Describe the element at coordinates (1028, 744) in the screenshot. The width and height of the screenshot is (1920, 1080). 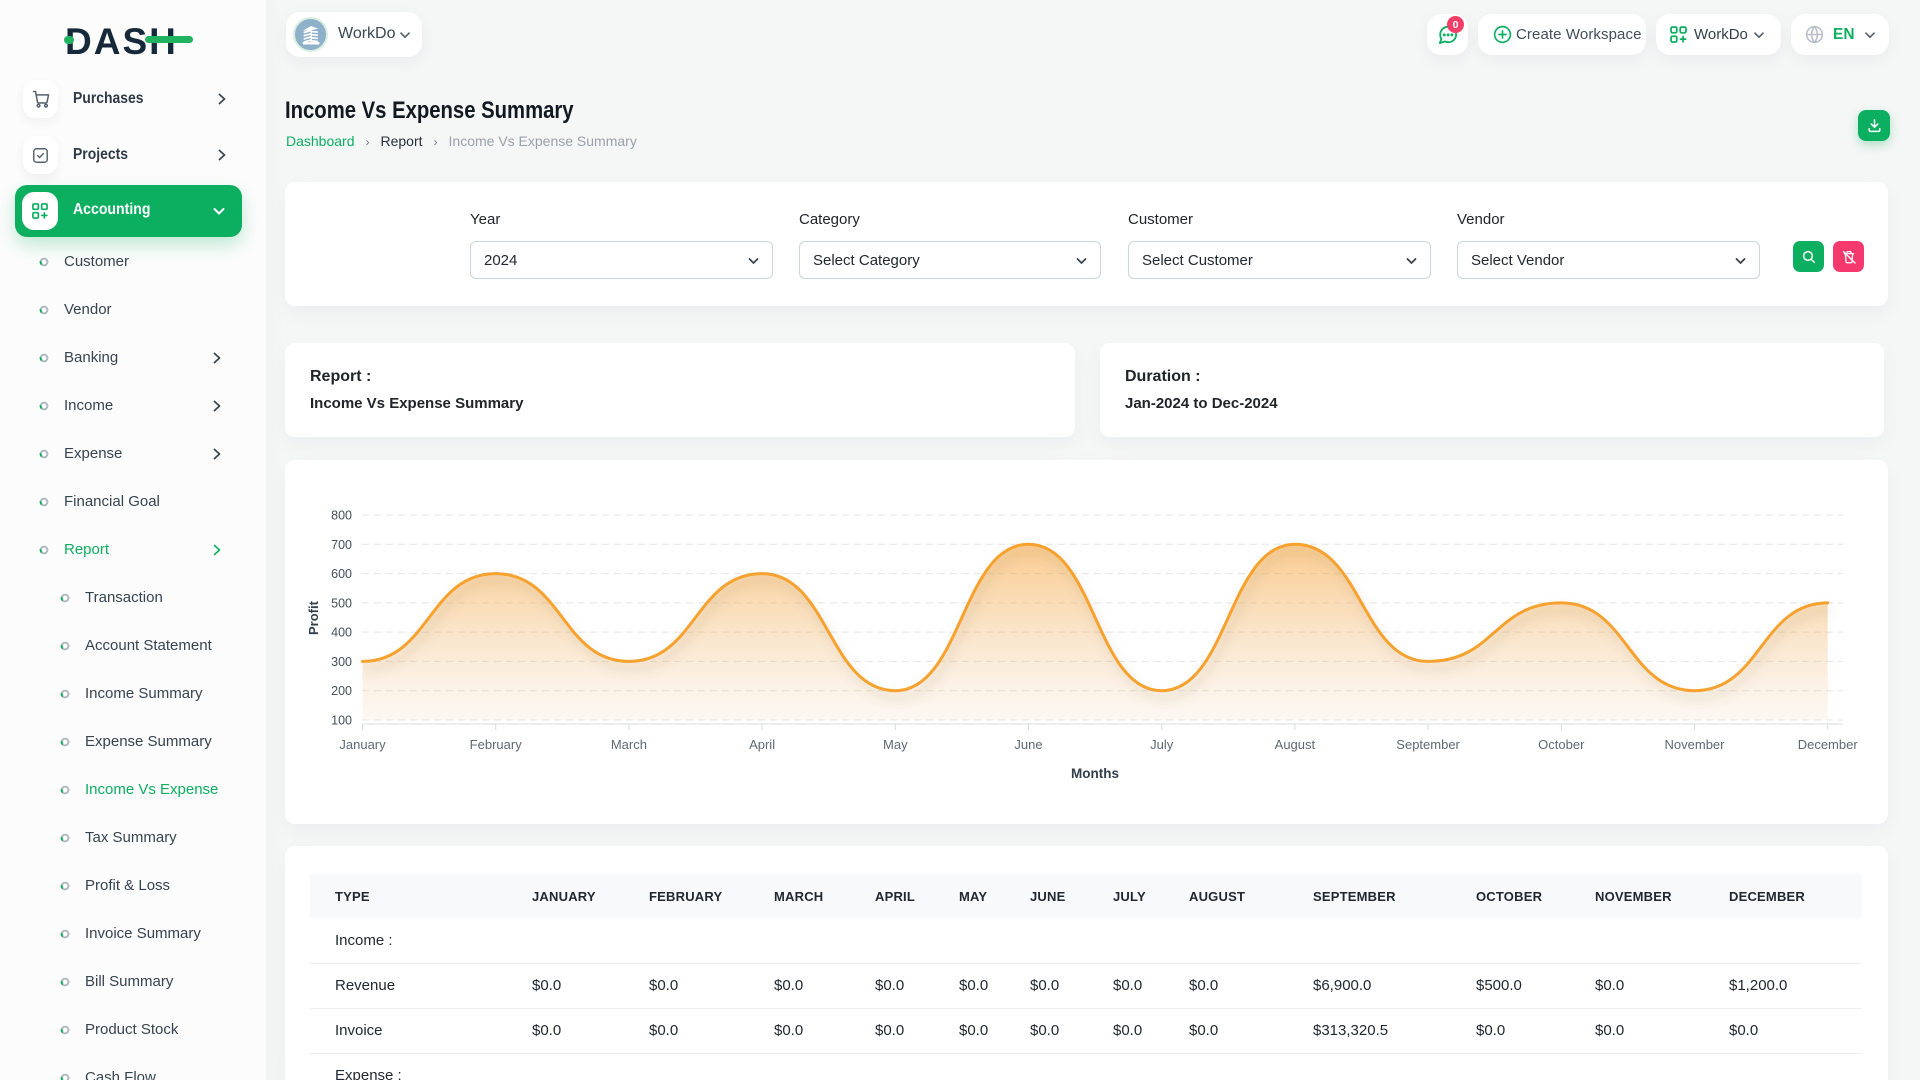
I see `svg-text: June` at that location.